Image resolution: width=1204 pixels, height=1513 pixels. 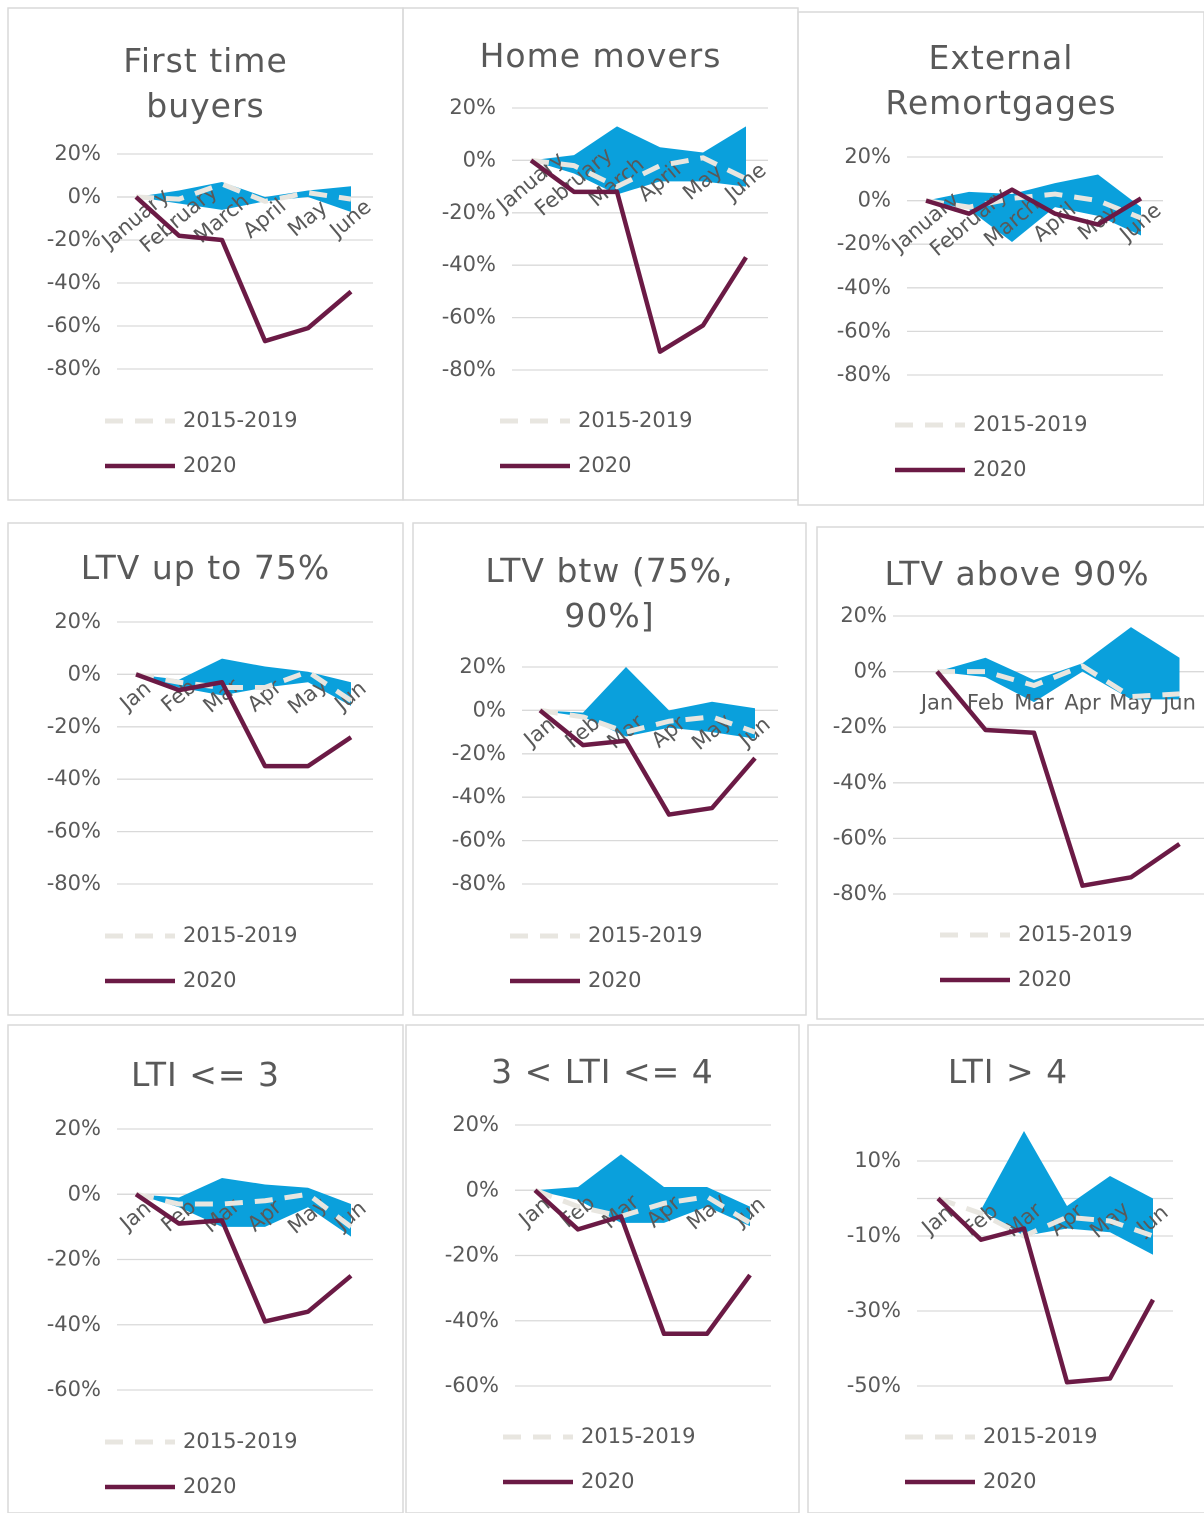 What do you see at coordinates (602, 1071) in the screenshot?
I see `chart-title: 3 < LTI <= 4` at bounding box center [602, 1071].